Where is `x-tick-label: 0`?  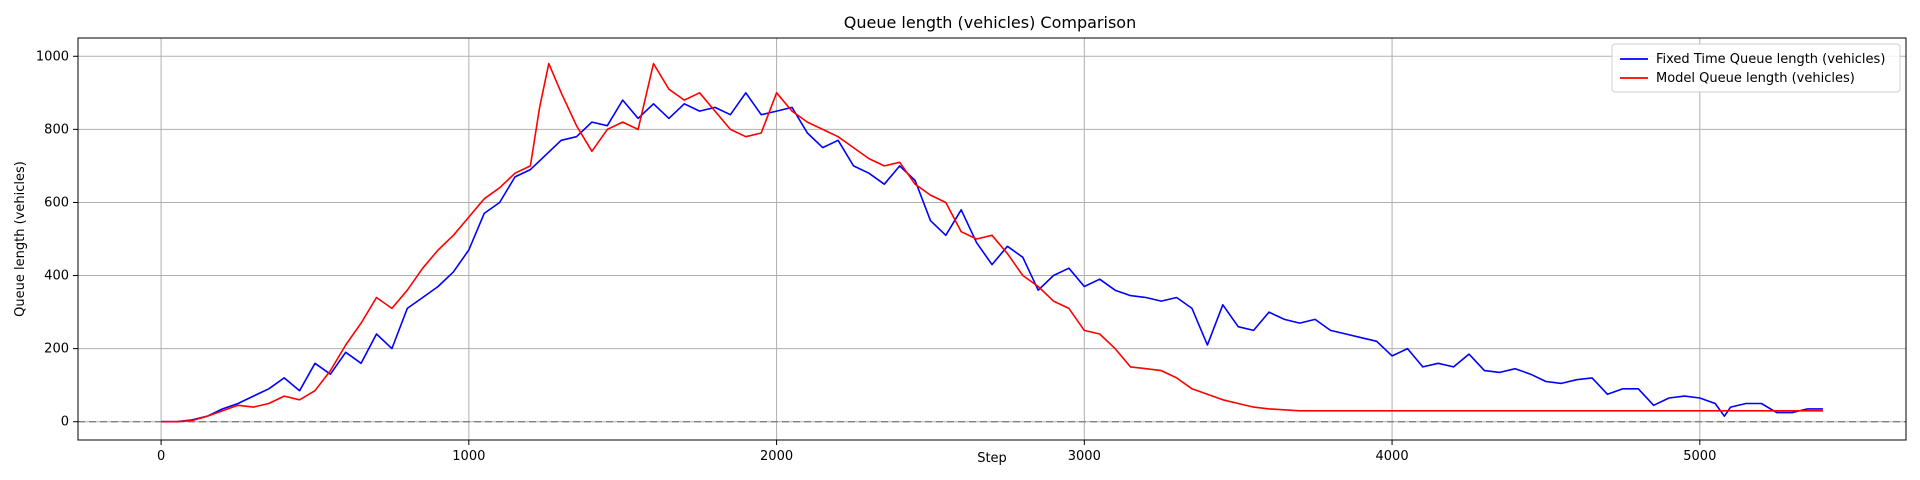
x-tick-label: 0 is located at coordinates (161, 456).